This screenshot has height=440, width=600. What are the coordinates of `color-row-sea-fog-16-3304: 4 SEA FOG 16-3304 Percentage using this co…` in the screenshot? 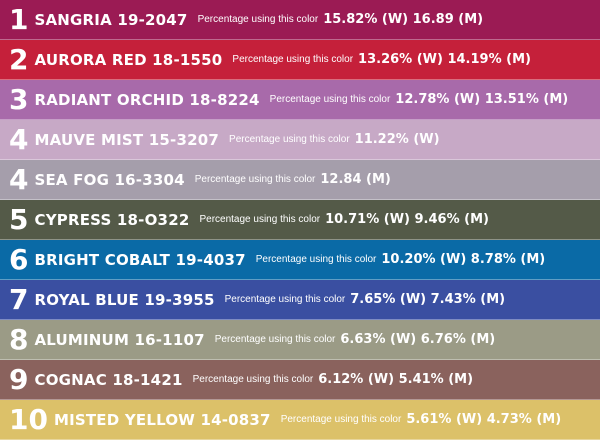 It's located at (300, 180).